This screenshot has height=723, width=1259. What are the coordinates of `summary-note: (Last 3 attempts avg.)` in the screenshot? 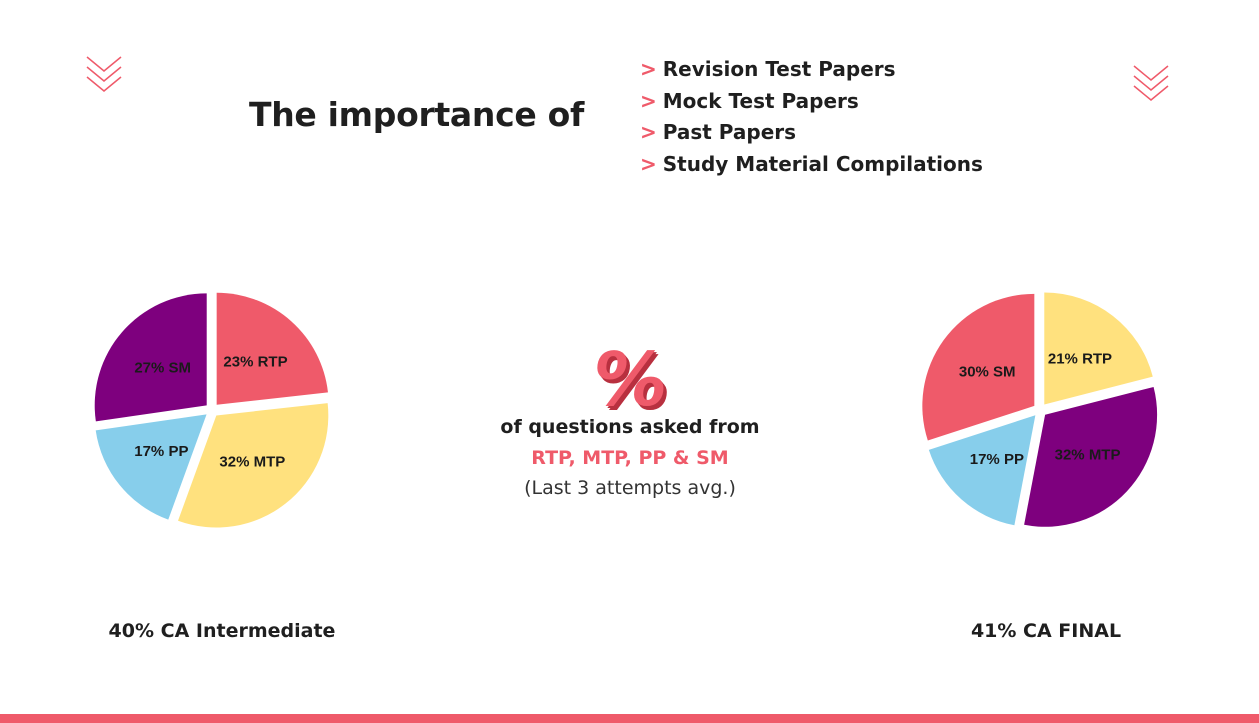 It's located at (630, 488).